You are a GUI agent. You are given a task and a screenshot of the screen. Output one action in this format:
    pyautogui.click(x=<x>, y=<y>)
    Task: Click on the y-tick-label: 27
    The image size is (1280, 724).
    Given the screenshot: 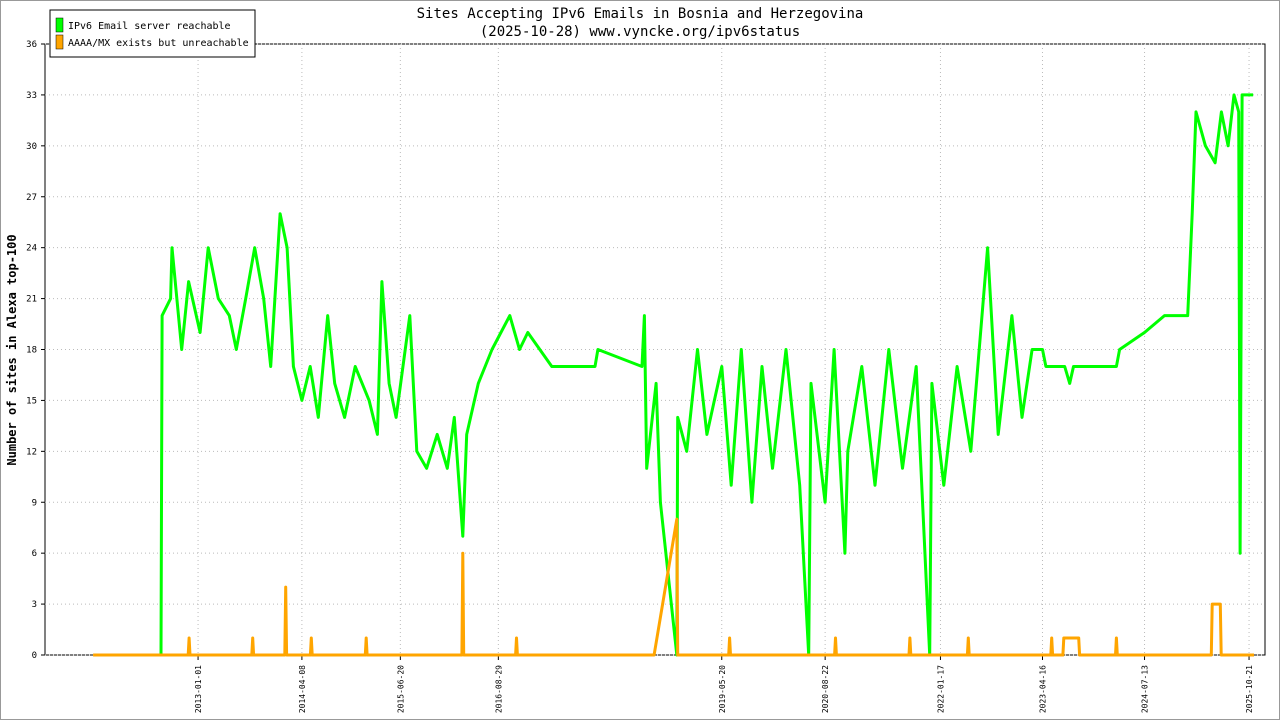 What is the action you would take?
    pyautogui.click(x=31, y=198)
    